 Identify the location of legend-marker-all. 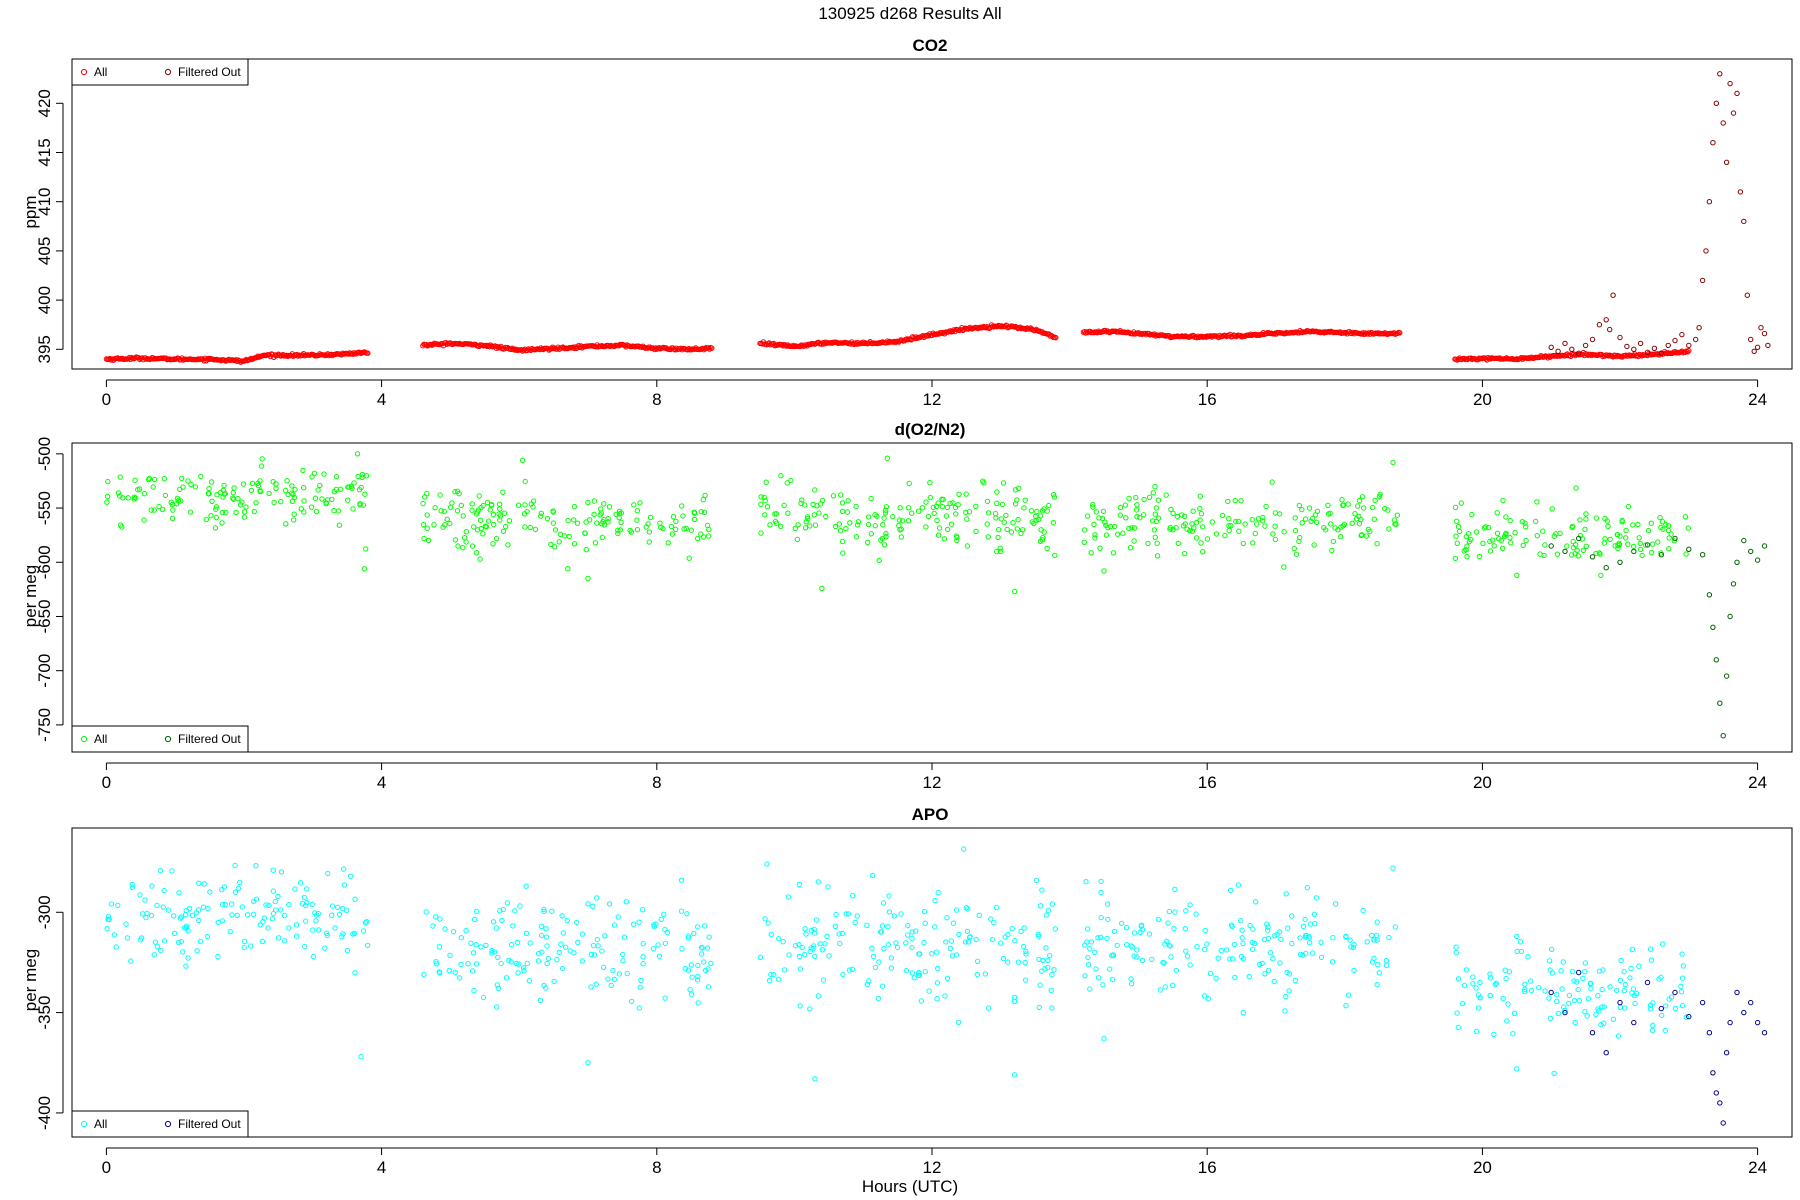
(84, 72).